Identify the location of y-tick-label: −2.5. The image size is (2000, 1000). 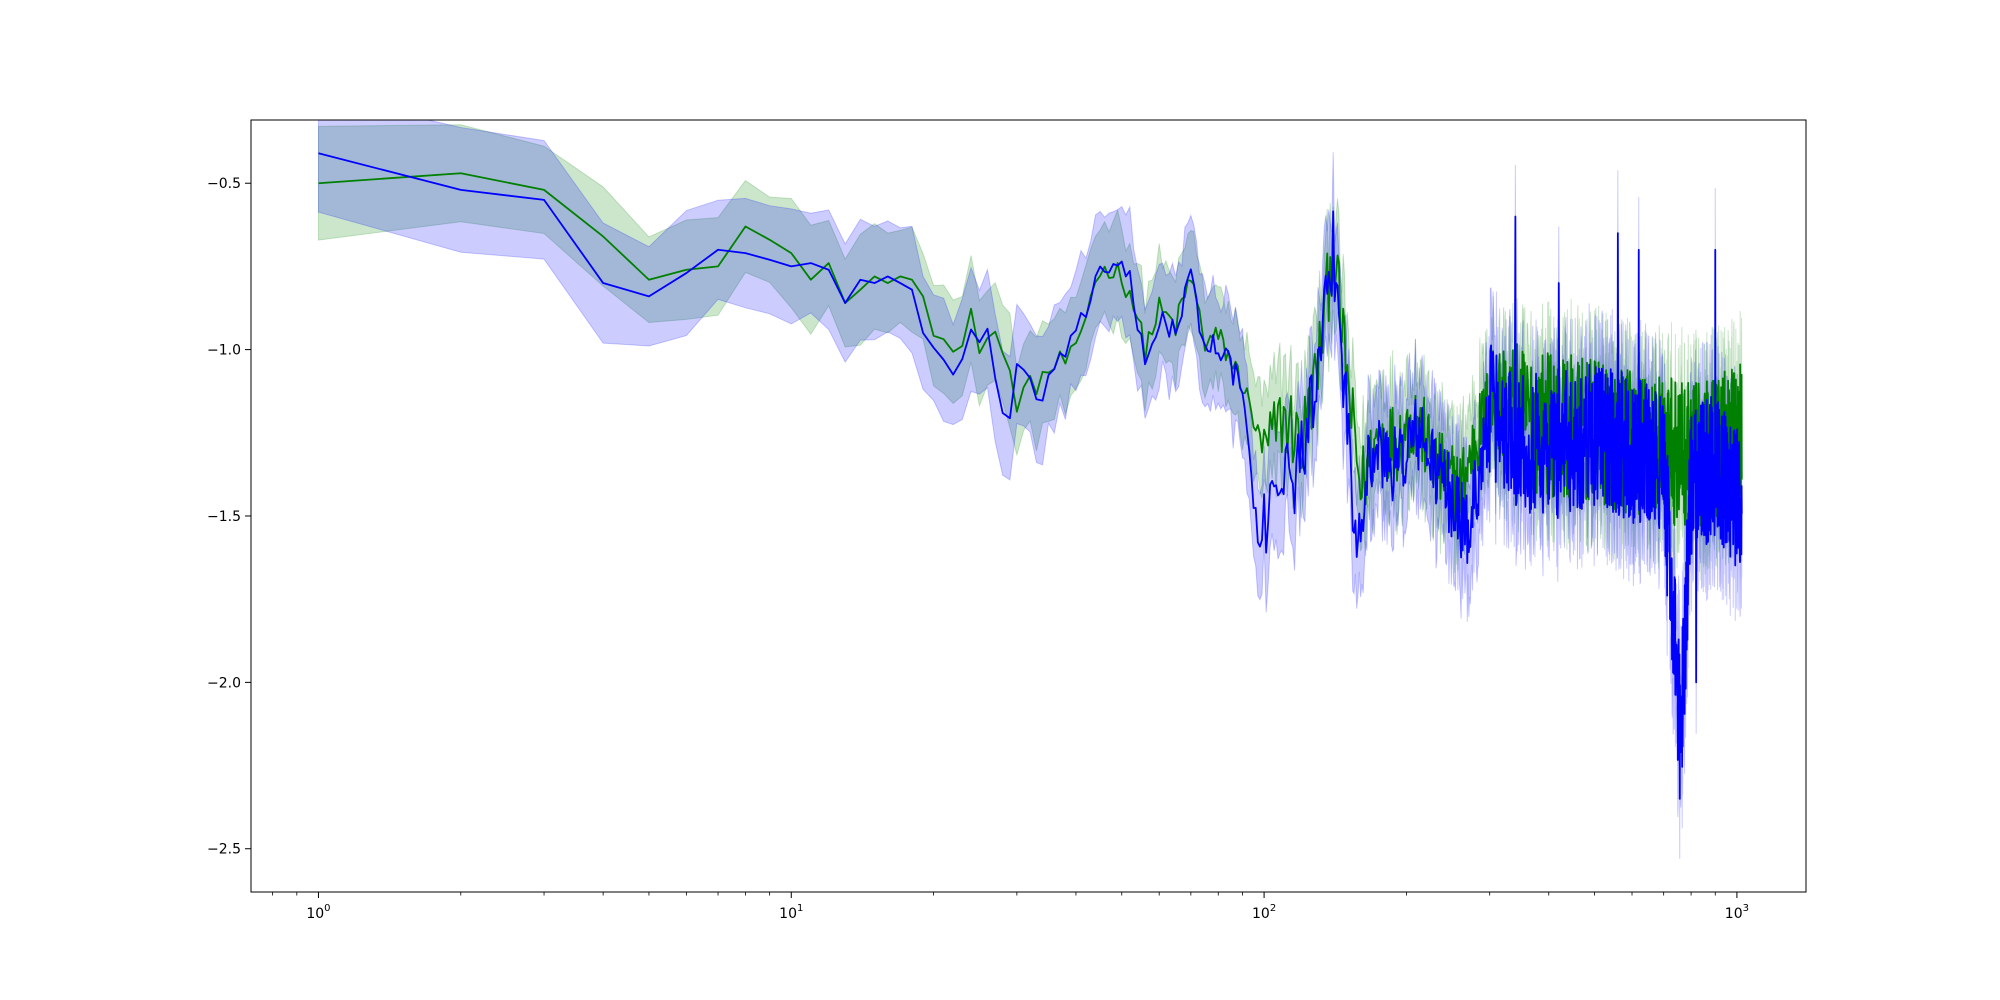
(224, 850).